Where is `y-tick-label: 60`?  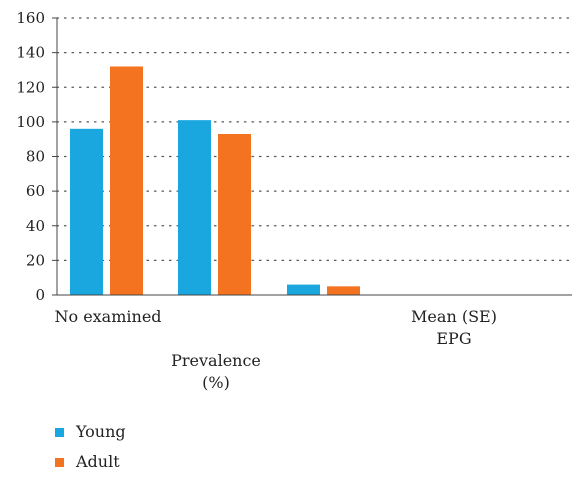 y-tick-label: 60 is located at coordinates (35, 191).